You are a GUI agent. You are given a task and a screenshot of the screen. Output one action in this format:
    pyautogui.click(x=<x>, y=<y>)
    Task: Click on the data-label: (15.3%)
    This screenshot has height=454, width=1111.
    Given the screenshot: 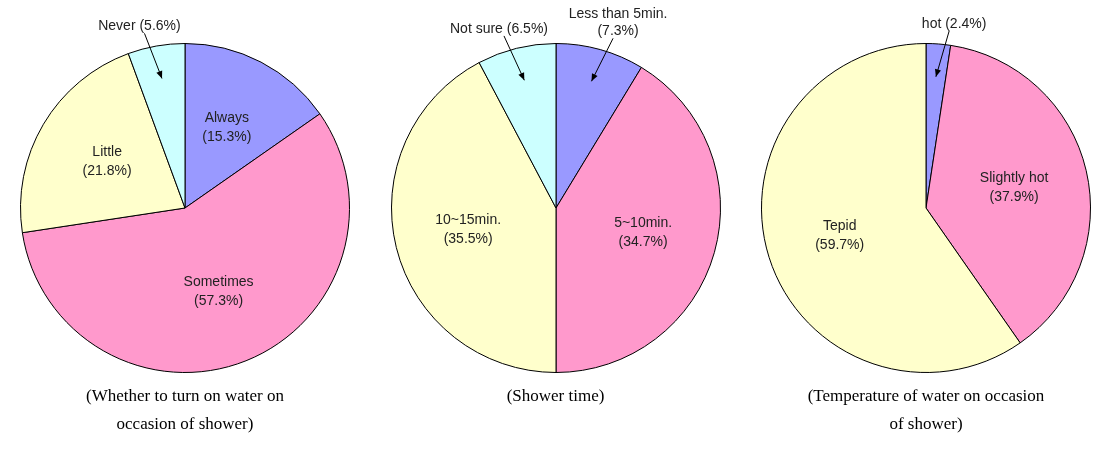 What is the action you would take?
    pyautogui.click(x=227, y=136)
    